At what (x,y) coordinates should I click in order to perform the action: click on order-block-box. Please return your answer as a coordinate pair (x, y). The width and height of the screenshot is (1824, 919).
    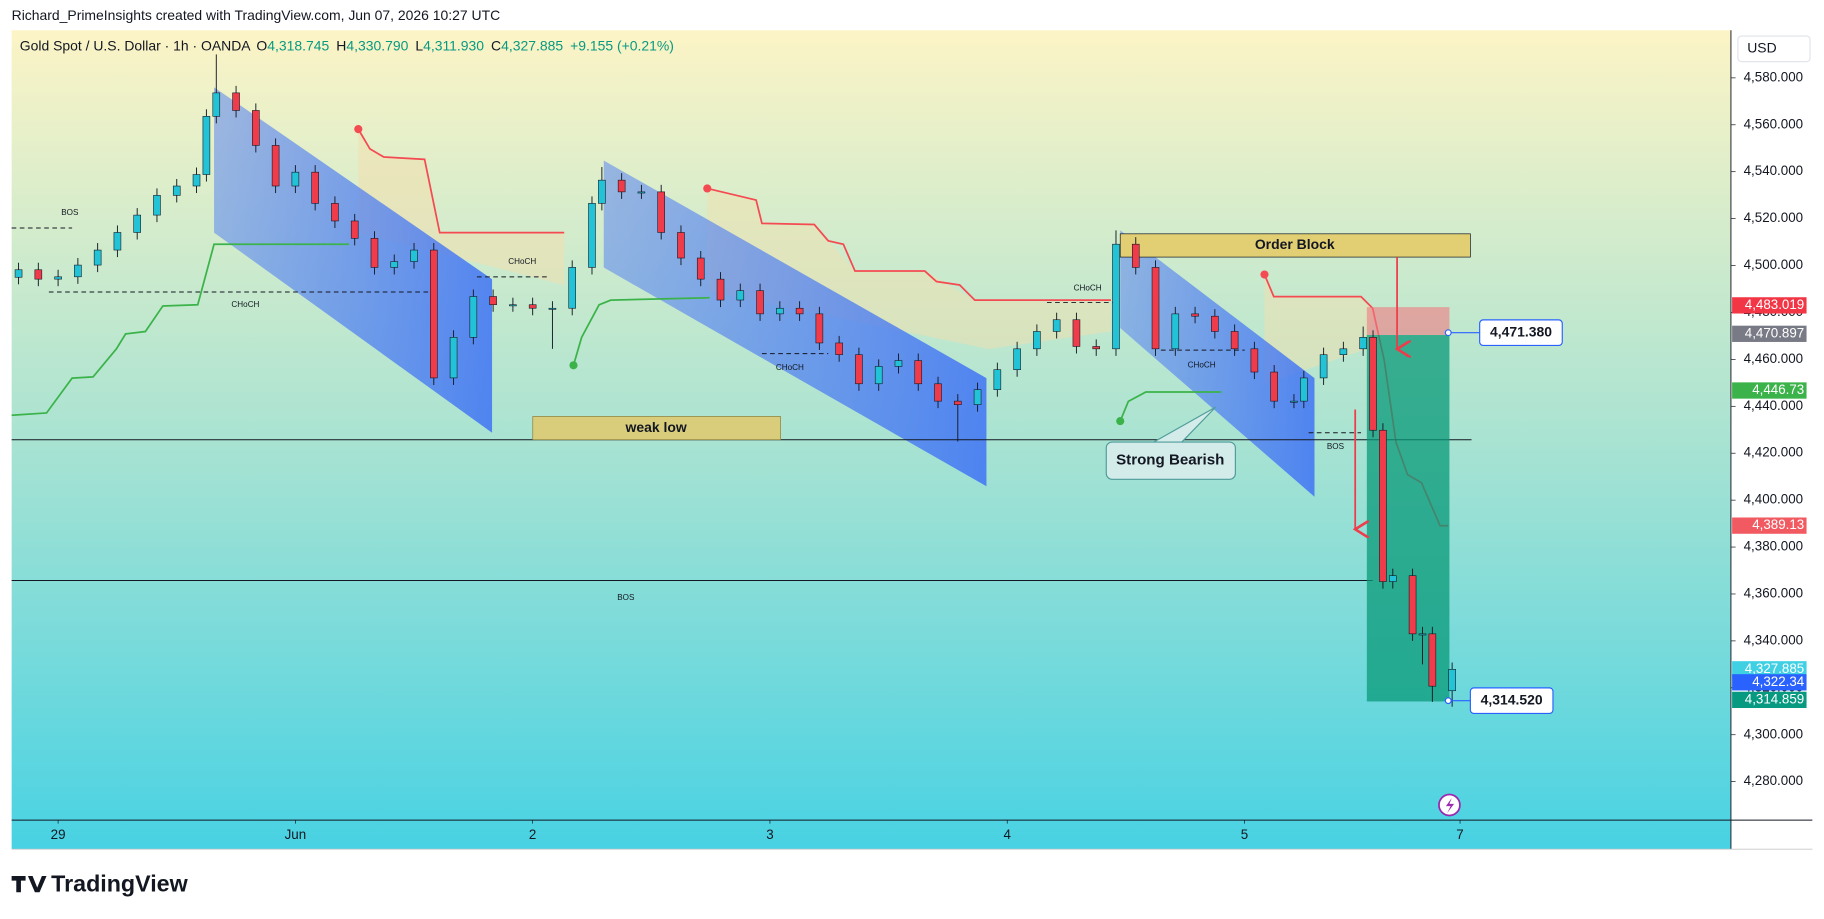
    Looking at the image, I should click on (1295, 245).